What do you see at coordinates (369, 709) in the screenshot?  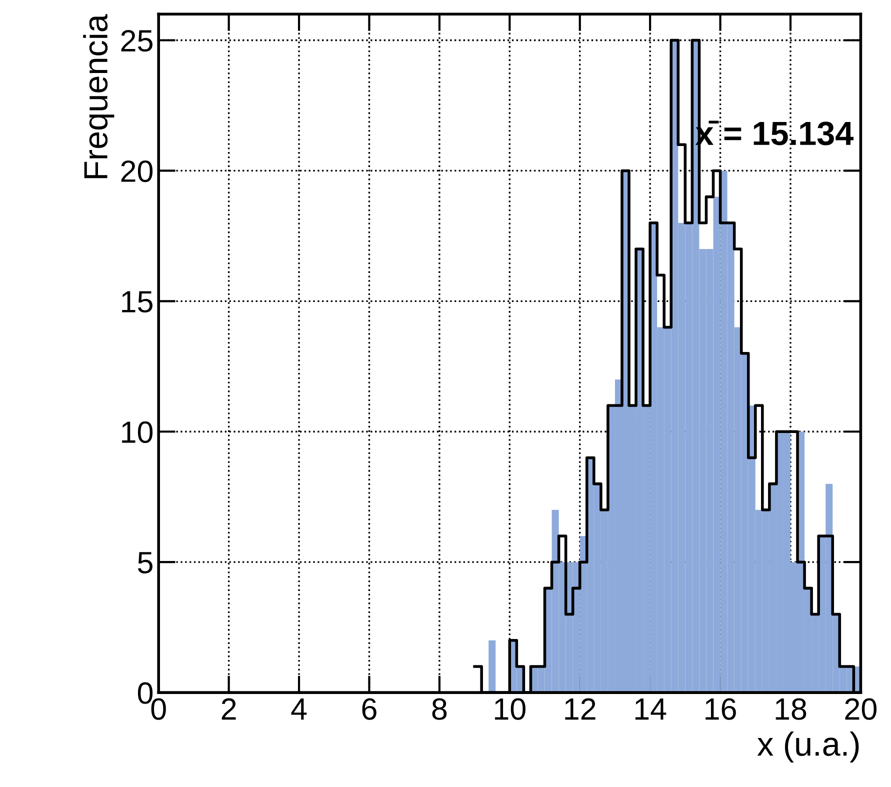 I see `x-tick-label: 6` at bounding box center [369, 709].